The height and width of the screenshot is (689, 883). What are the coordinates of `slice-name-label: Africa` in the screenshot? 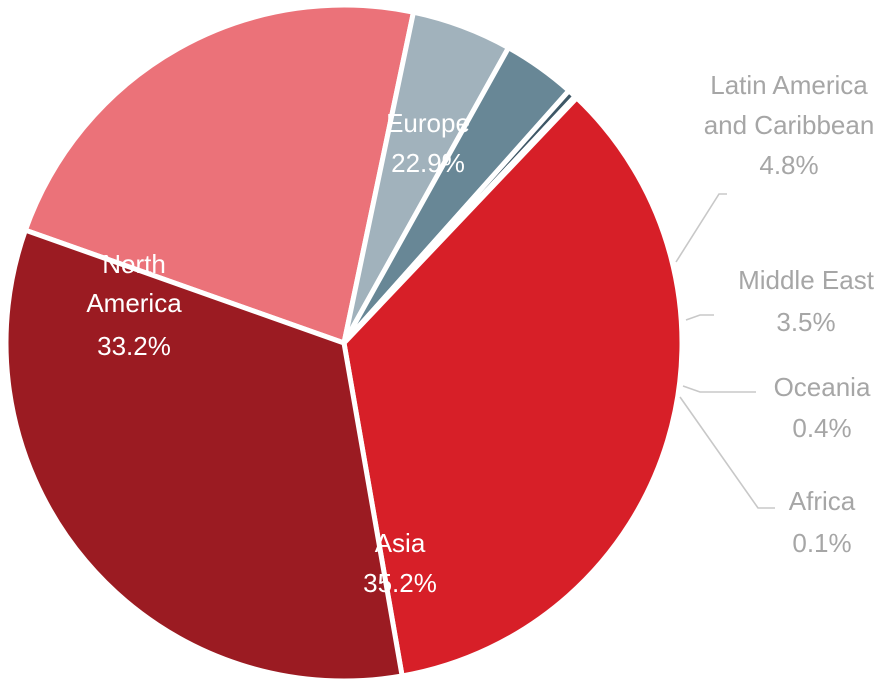 It's located at (822, 501).